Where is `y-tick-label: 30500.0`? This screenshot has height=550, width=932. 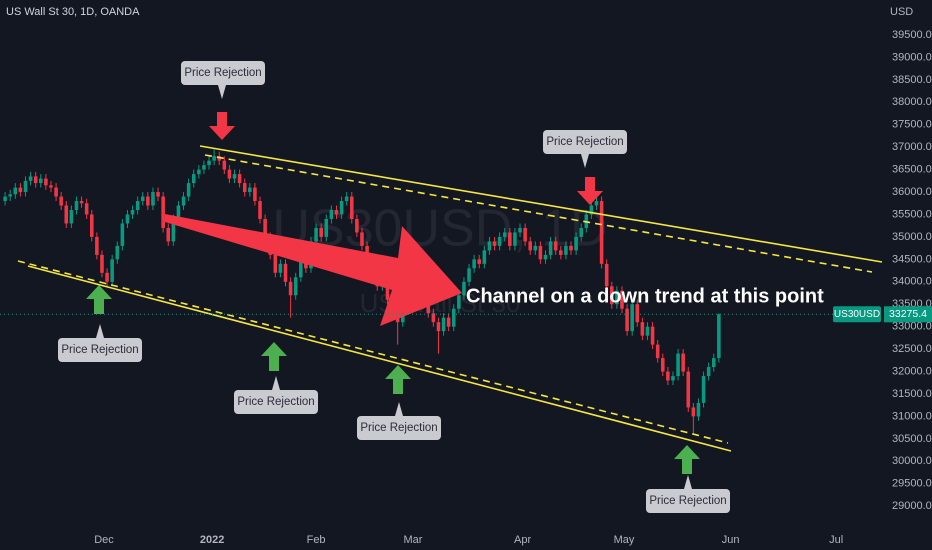 y-tick-label: 30500.0 is located at coordinates (912, 439).